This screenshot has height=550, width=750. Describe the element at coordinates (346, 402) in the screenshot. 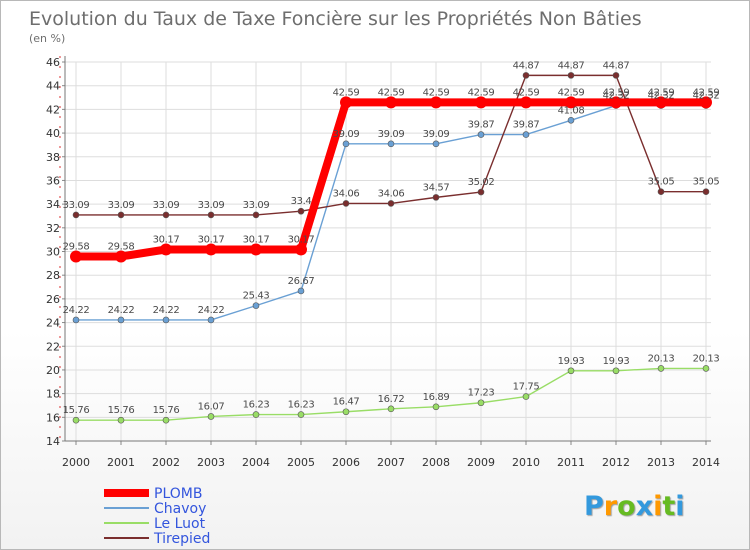

I see `data-label: 16.47` at that location.